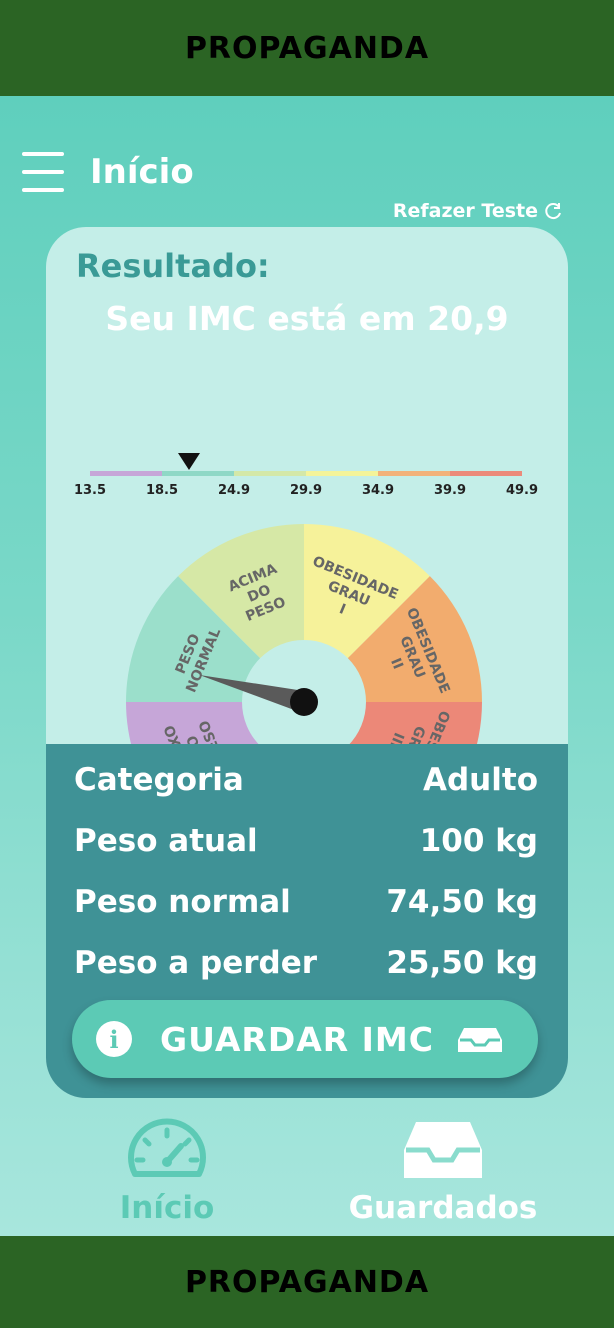 This screenshot has width=614, height=1328. Describe the element at coordinates (462, 963) in the screenshot. I see `stat-value: 25,50 kg` at that location.